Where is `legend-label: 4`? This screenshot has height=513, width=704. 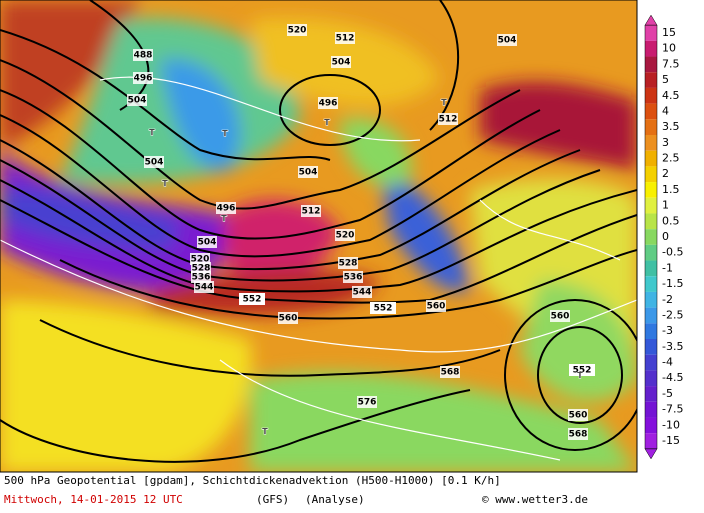 legend-label: 4 is located at coordinates (665, 110).